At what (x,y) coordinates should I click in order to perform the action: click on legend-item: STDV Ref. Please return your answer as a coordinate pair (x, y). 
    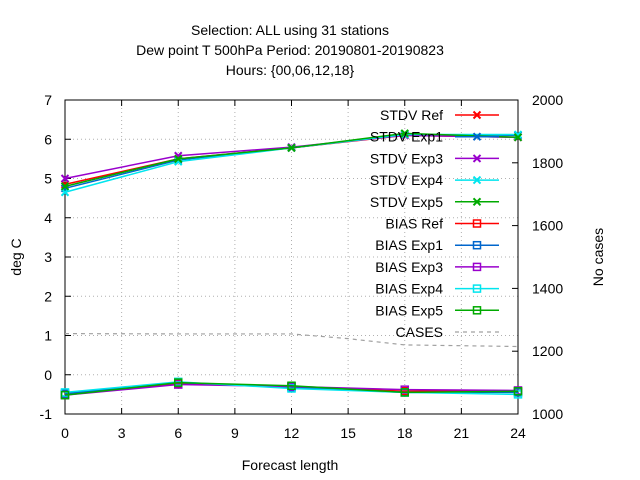
    Looking at the image, I should click on (439, 115).